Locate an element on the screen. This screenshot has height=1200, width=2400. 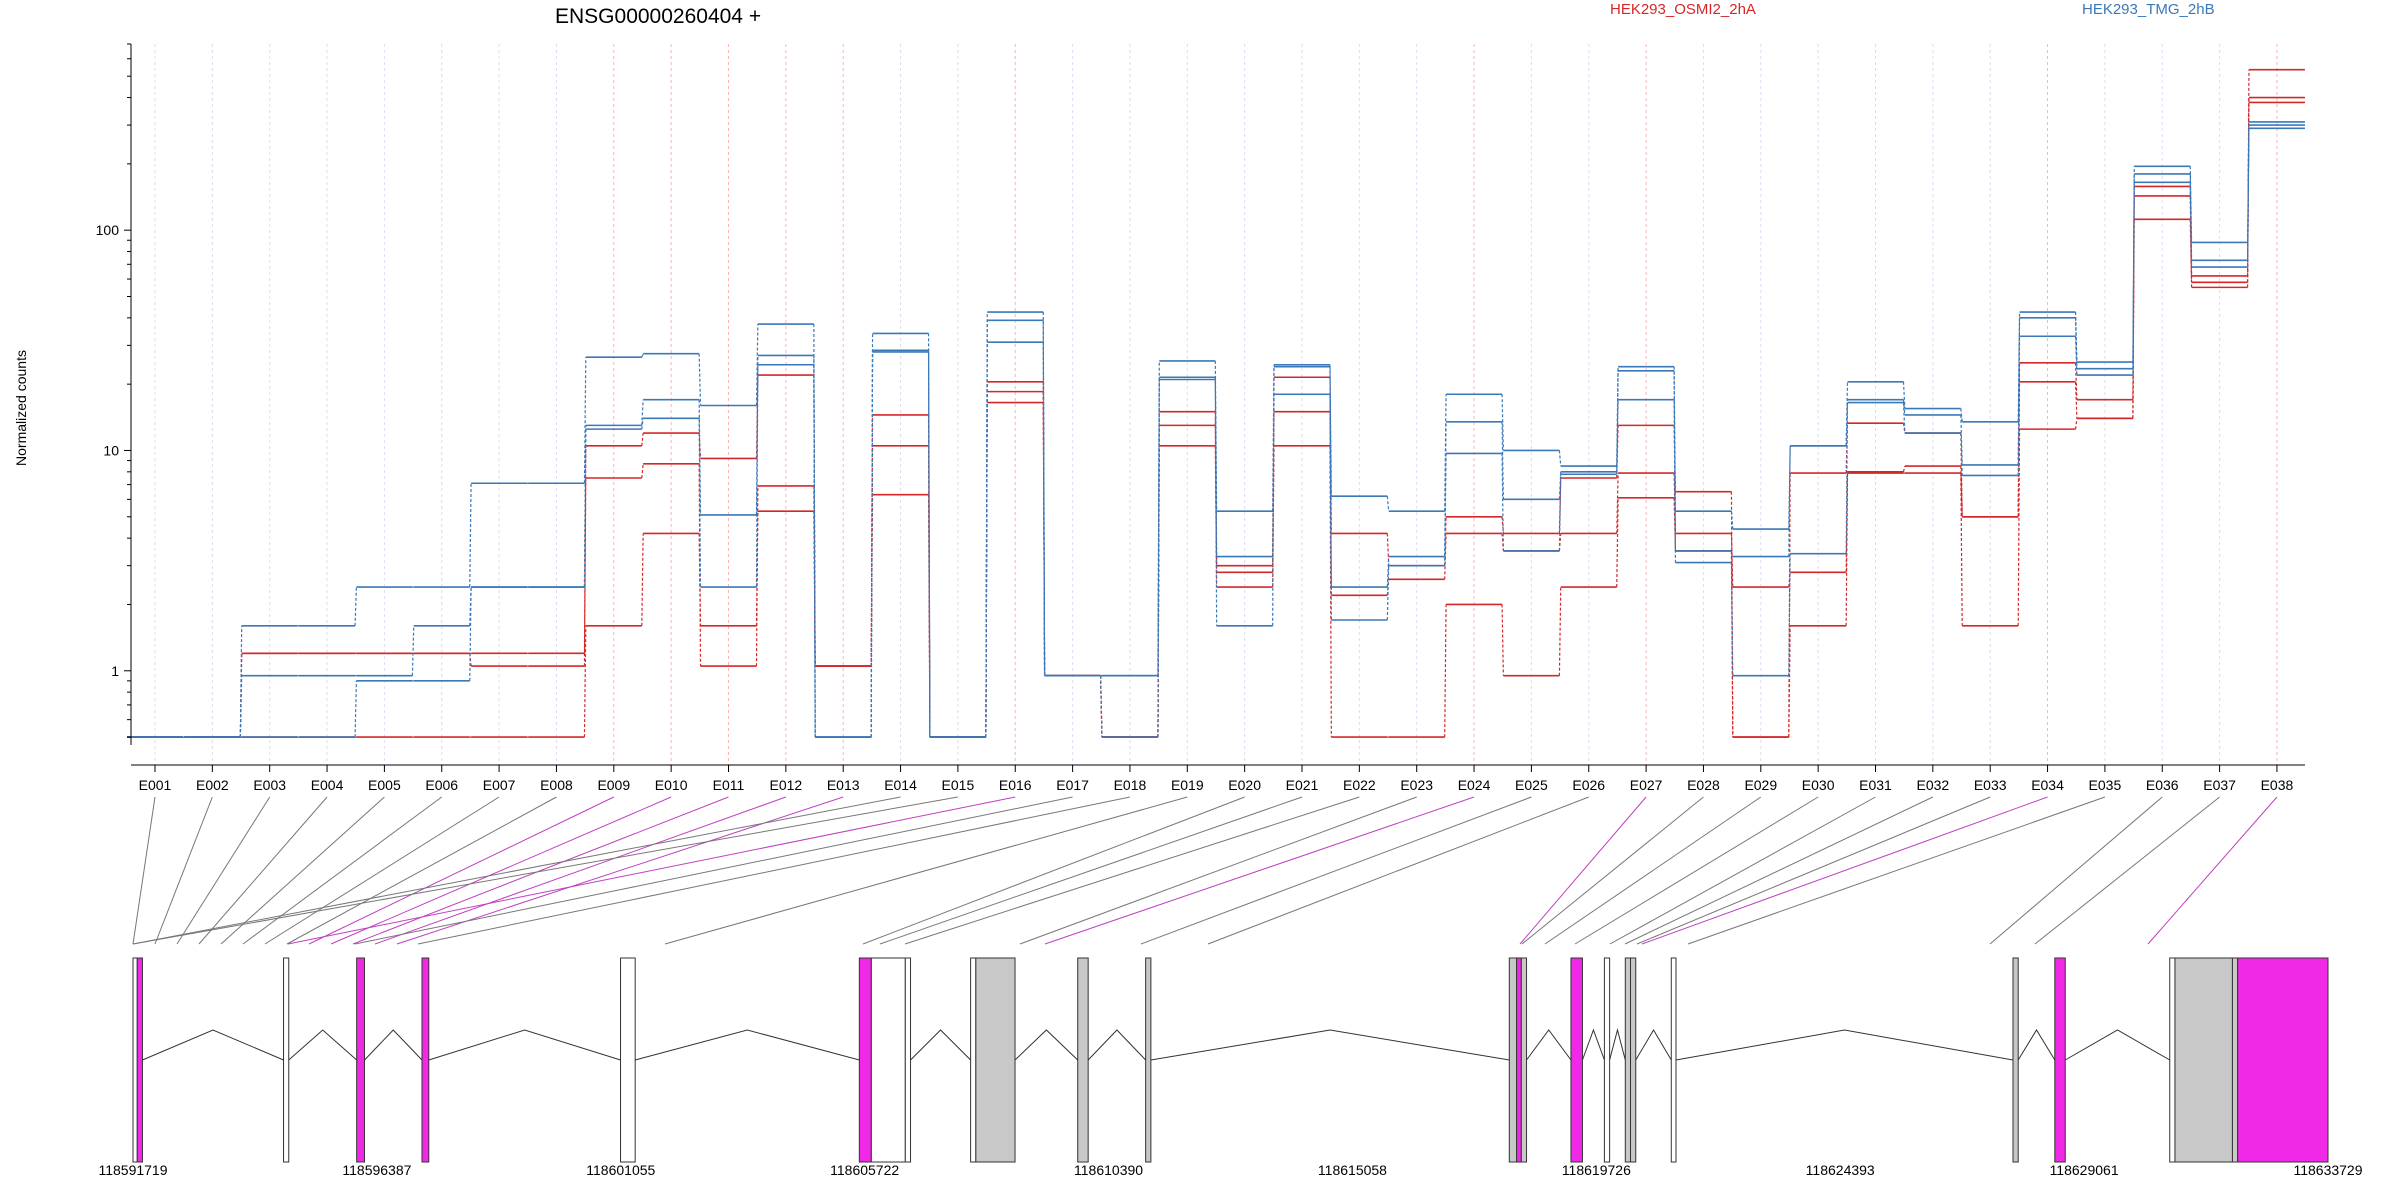
connector-e037 is located at coordinates (2127, 870).